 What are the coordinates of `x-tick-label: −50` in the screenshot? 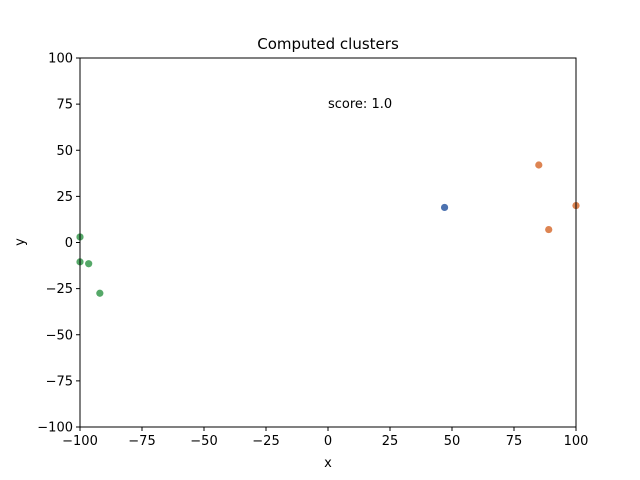 It's located at (203, 441).